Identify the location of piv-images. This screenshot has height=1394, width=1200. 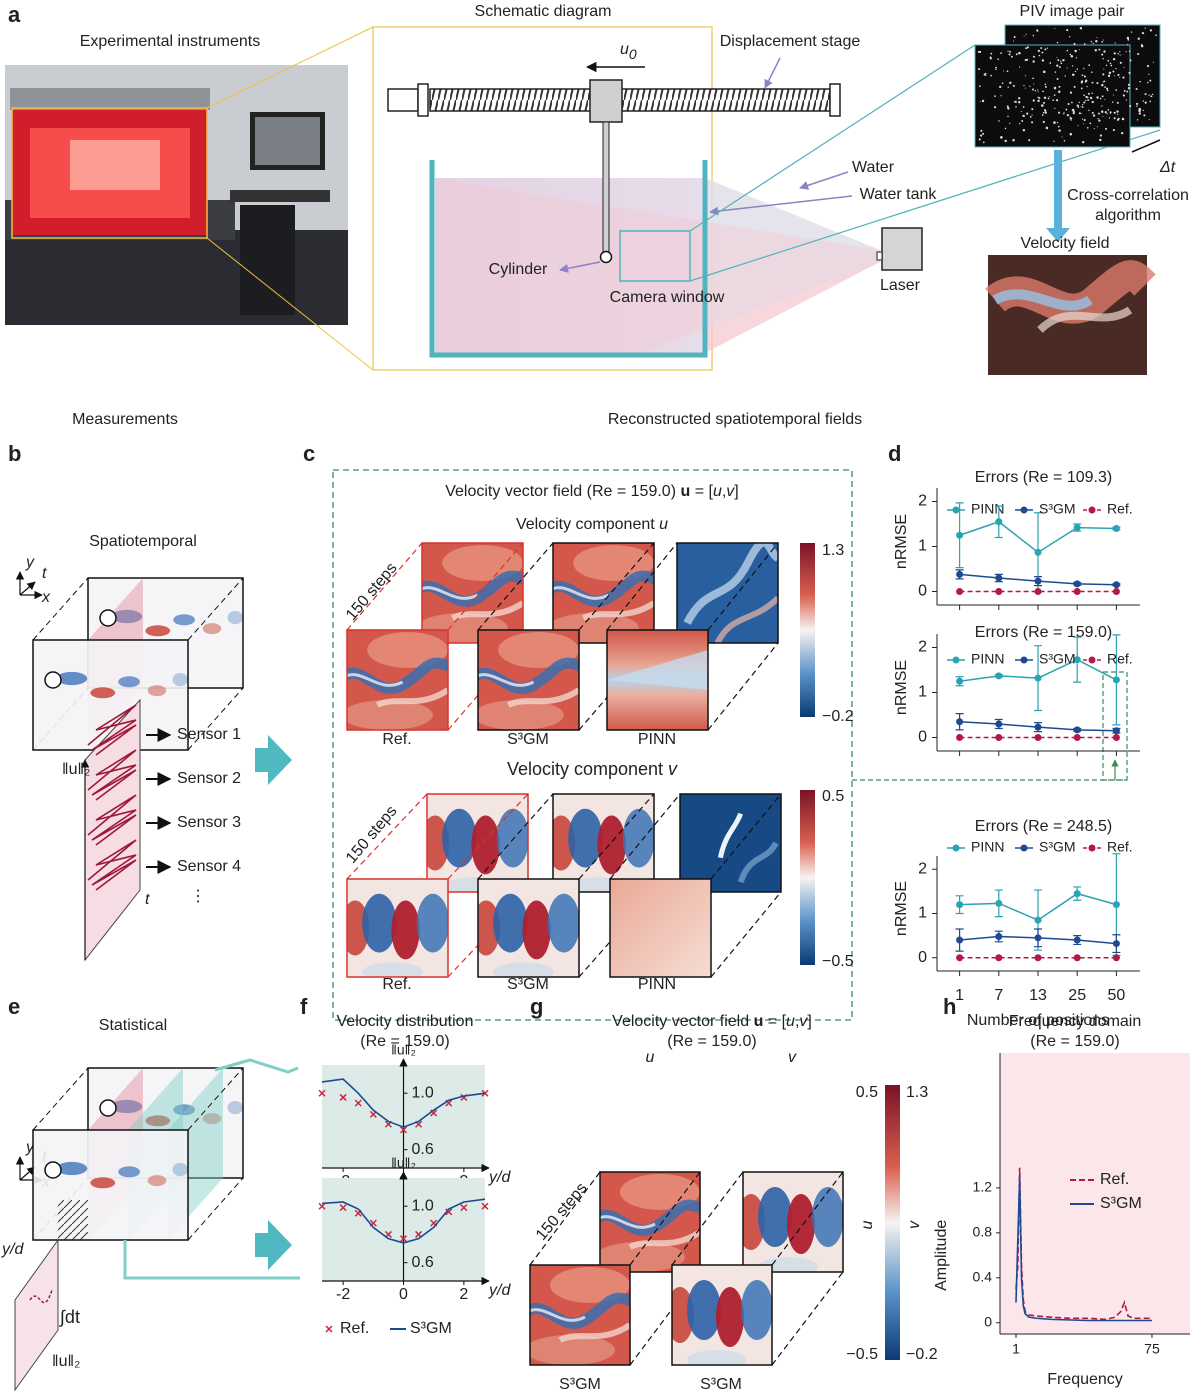
(1067, 199).